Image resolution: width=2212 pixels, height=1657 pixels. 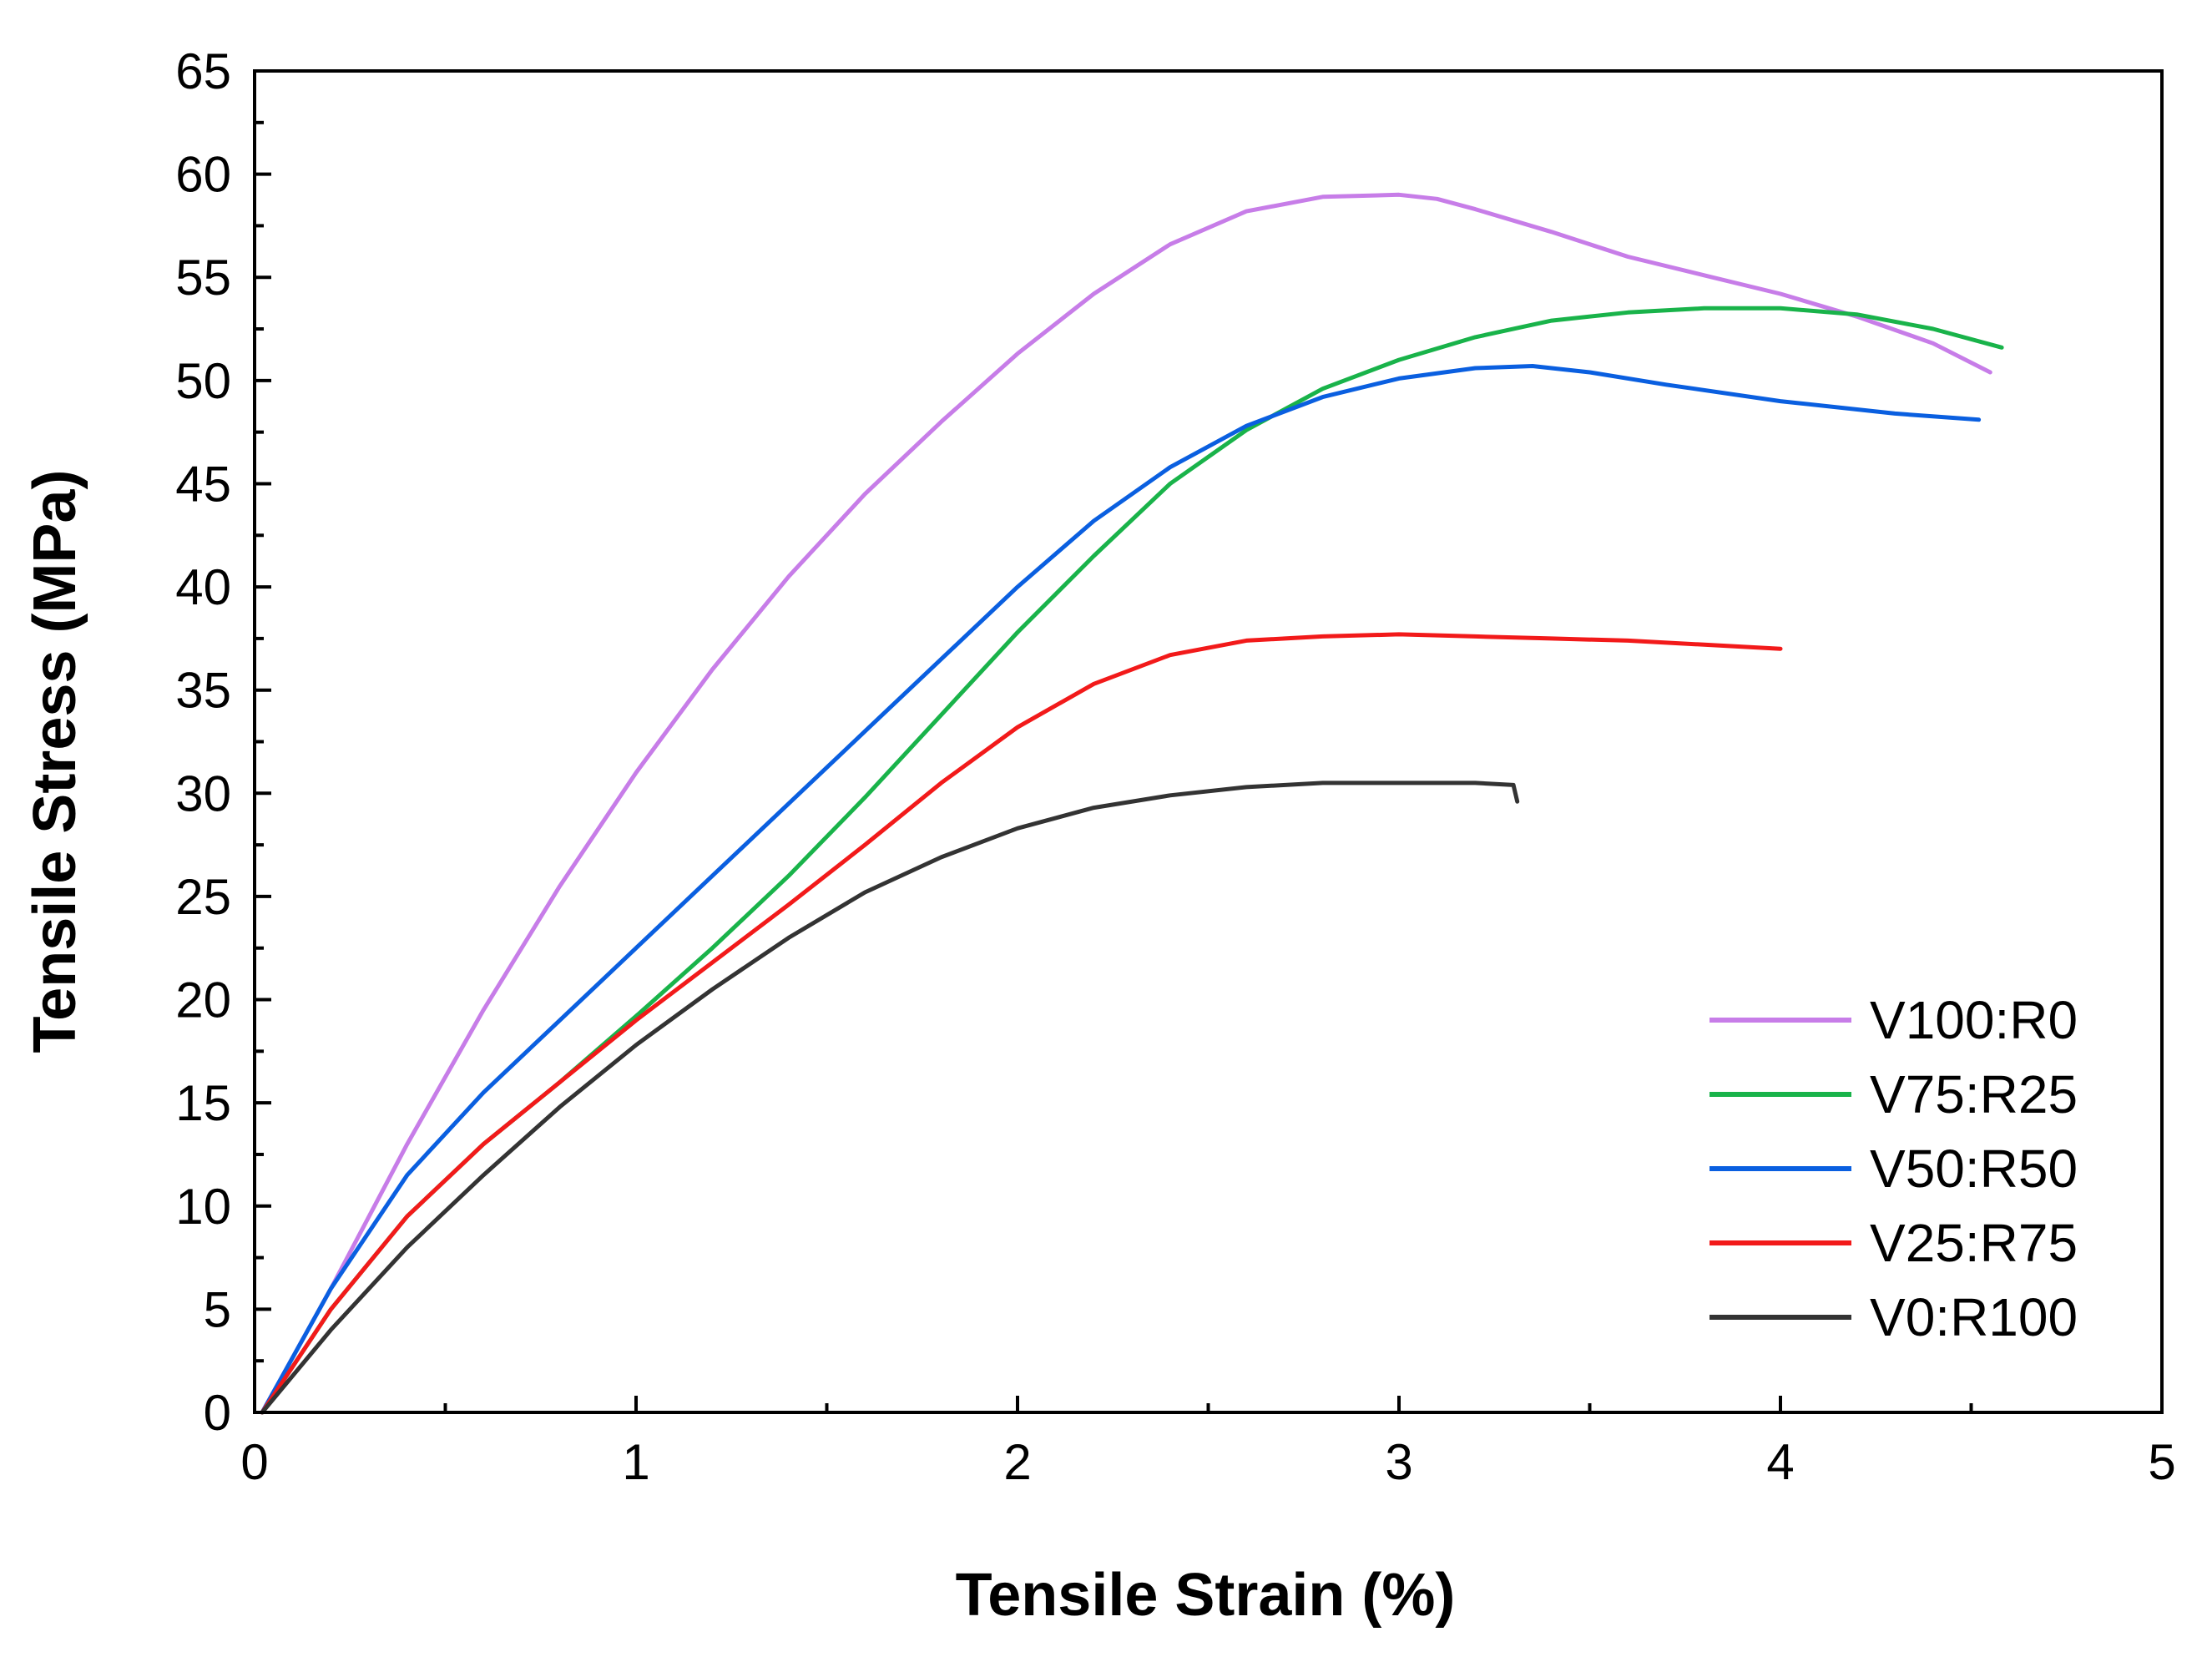 What do you see at coordinates (203, 381) in the screenshot?
I see `y-tick-label: 50` at bounding box center [203, 381].